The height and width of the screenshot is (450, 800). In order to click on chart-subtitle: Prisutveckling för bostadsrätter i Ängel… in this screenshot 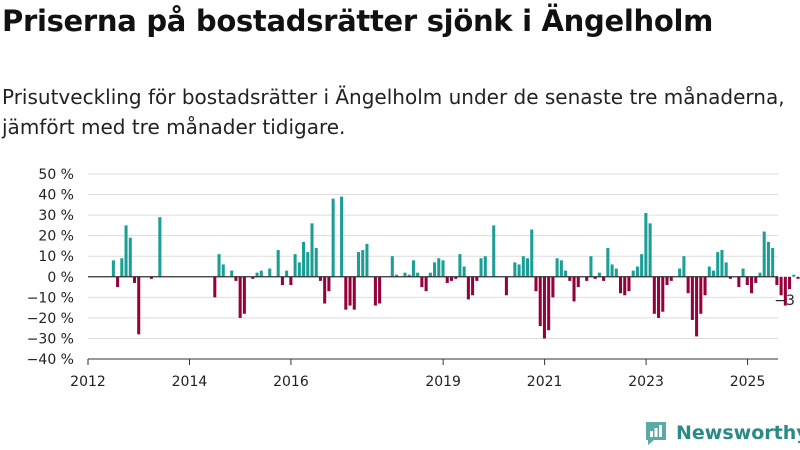, I will do `click(393, 112)`.